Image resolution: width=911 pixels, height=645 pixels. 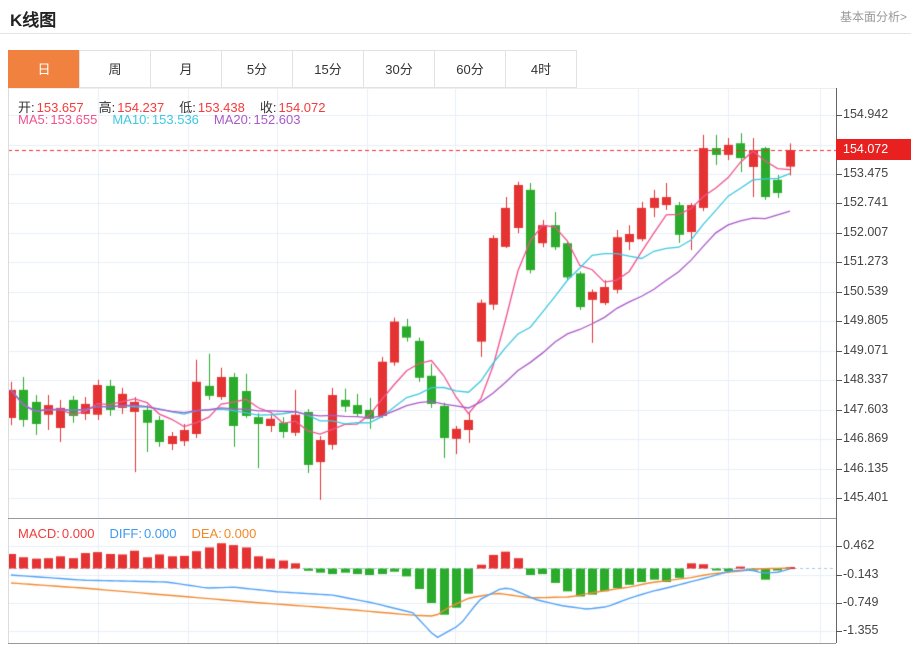 What do you see at coordinates (839, 351) in the screenshot?
I see `price-149.071-tick` at bounding box center [839, 351].